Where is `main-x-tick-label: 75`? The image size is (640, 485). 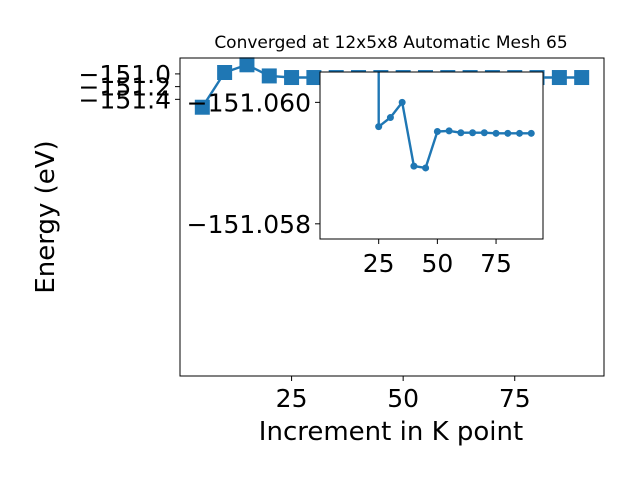
main-x-tick-label: 75 is located at coordinates (515, 398).